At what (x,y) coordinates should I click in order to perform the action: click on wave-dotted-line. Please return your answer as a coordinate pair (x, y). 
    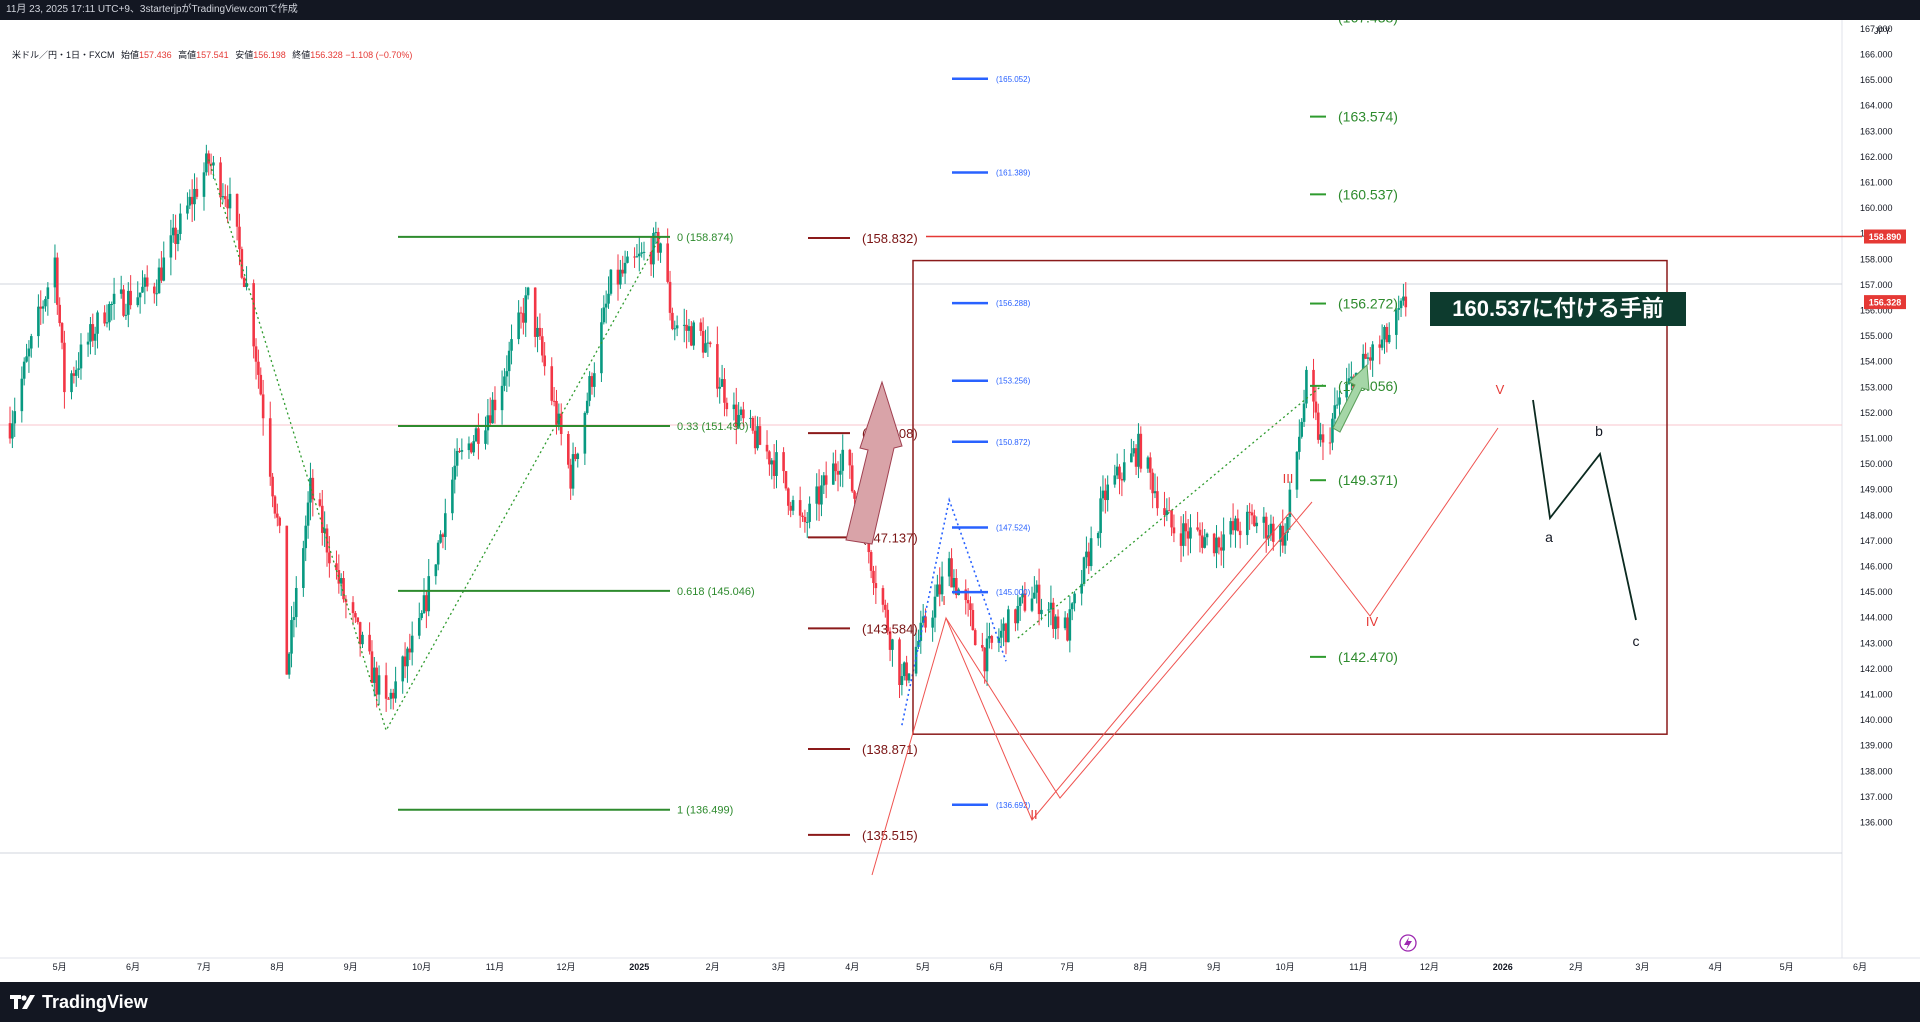
    Looking at the image, I should click on (1170, 511).